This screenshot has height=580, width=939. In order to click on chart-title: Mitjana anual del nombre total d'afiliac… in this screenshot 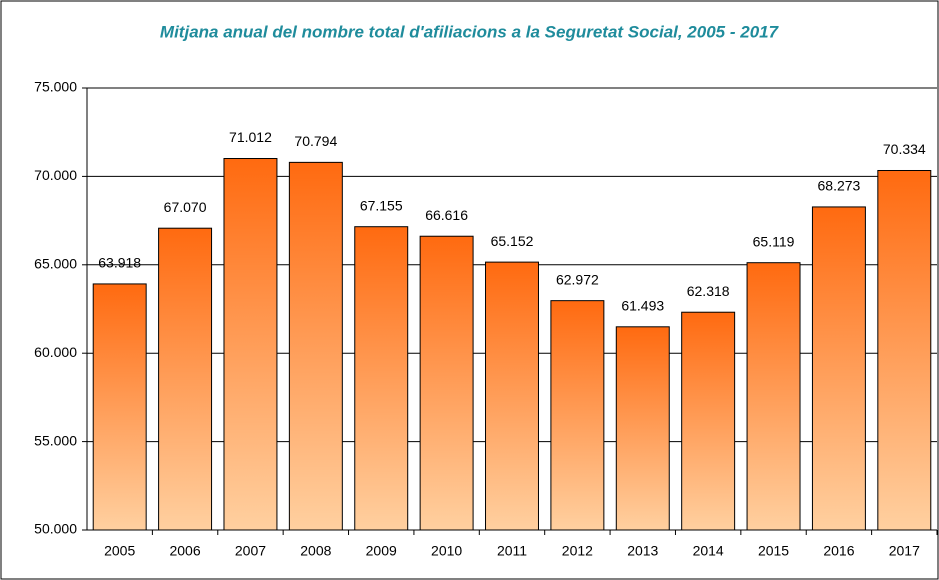, I will do `click(470, 31)`.